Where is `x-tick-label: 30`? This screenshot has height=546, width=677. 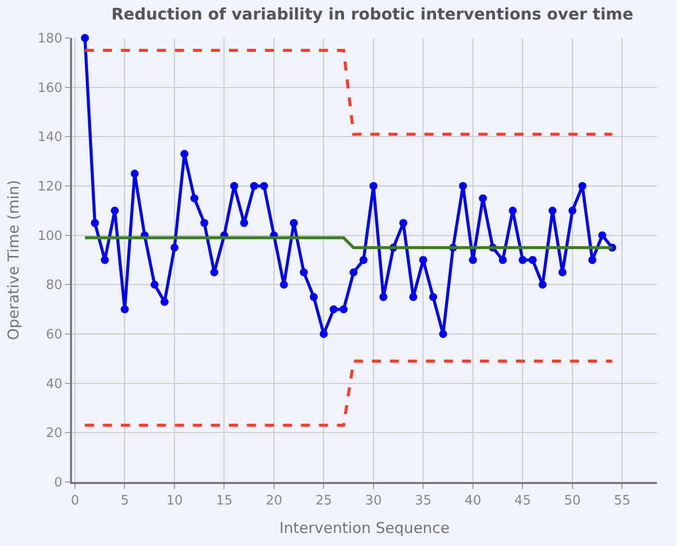
x-tick-label: 30 is located at coordinates (373, 501).